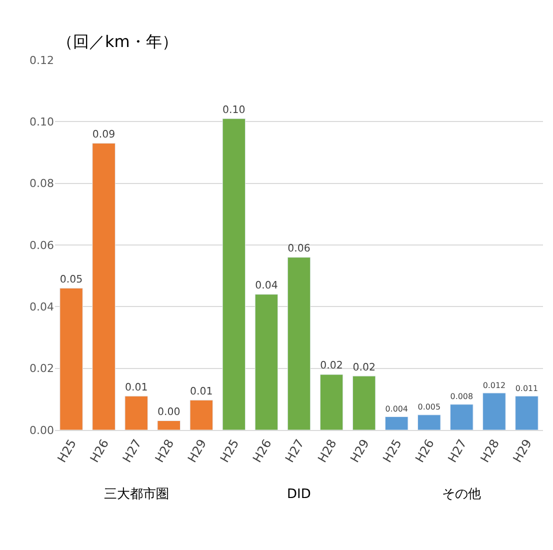  Describe the element at coordinates (71, 280) in the screenshot. I see `data-label: 0.05` at that location.